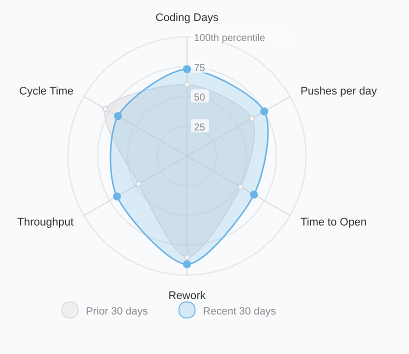 This screenshot has height=354, width=409. Describe the element at coordinates (187, 18) in the screenshot. I see `spoke-label: Coding Days` at that location.